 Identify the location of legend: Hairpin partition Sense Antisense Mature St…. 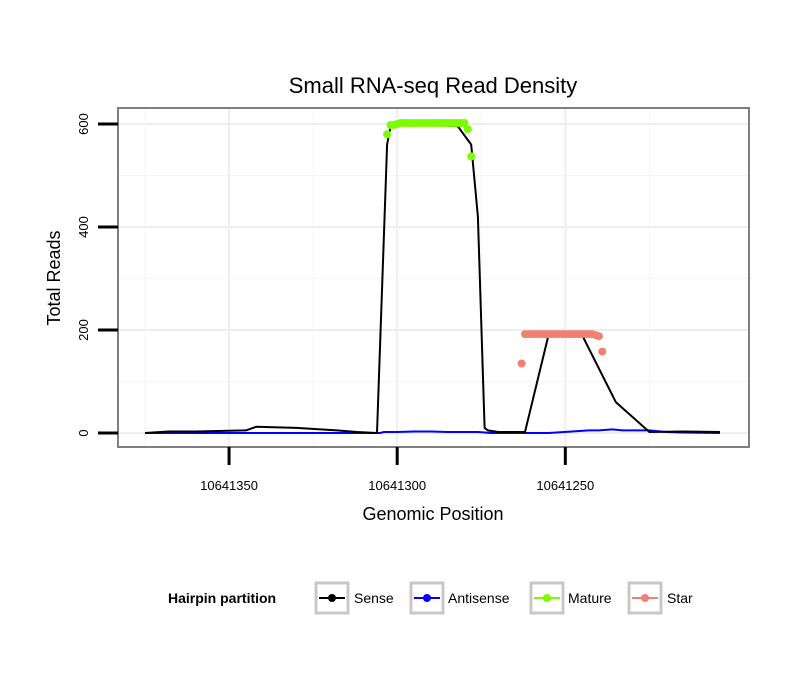
(430, 598).